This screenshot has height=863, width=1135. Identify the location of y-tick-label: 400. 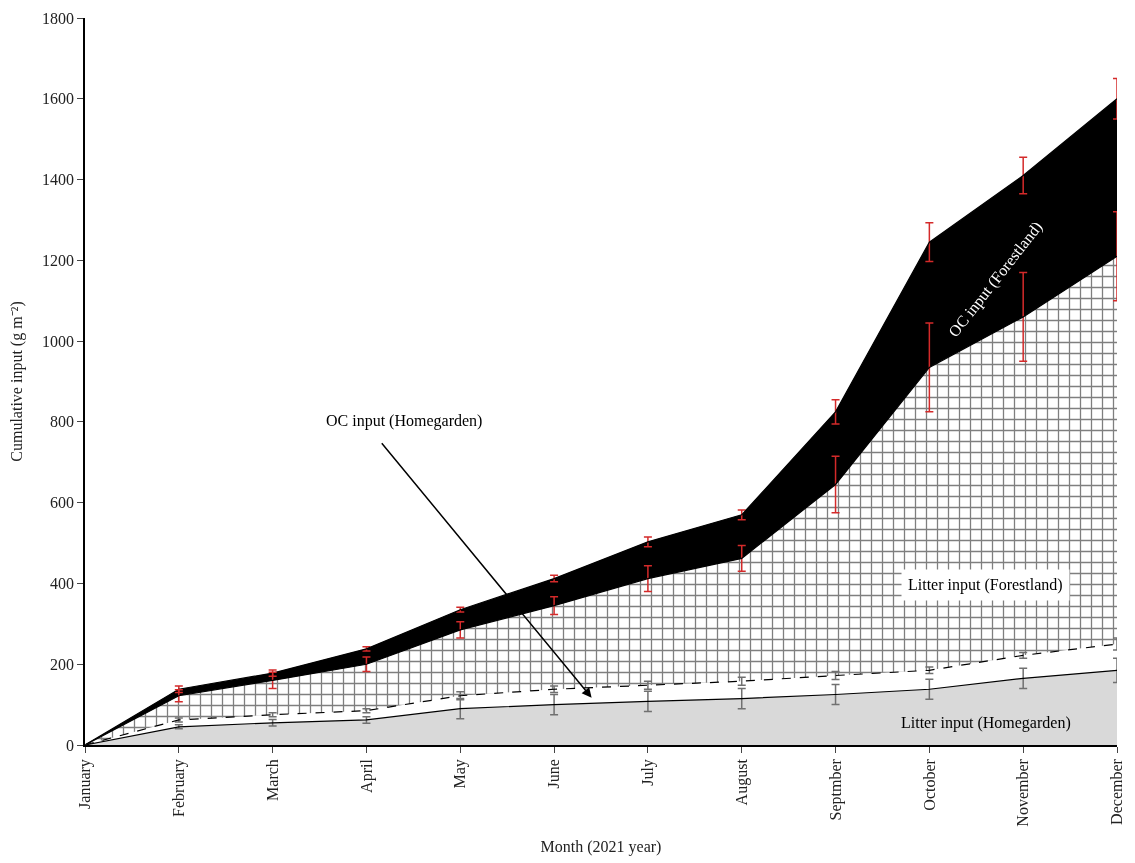
(62, 584).